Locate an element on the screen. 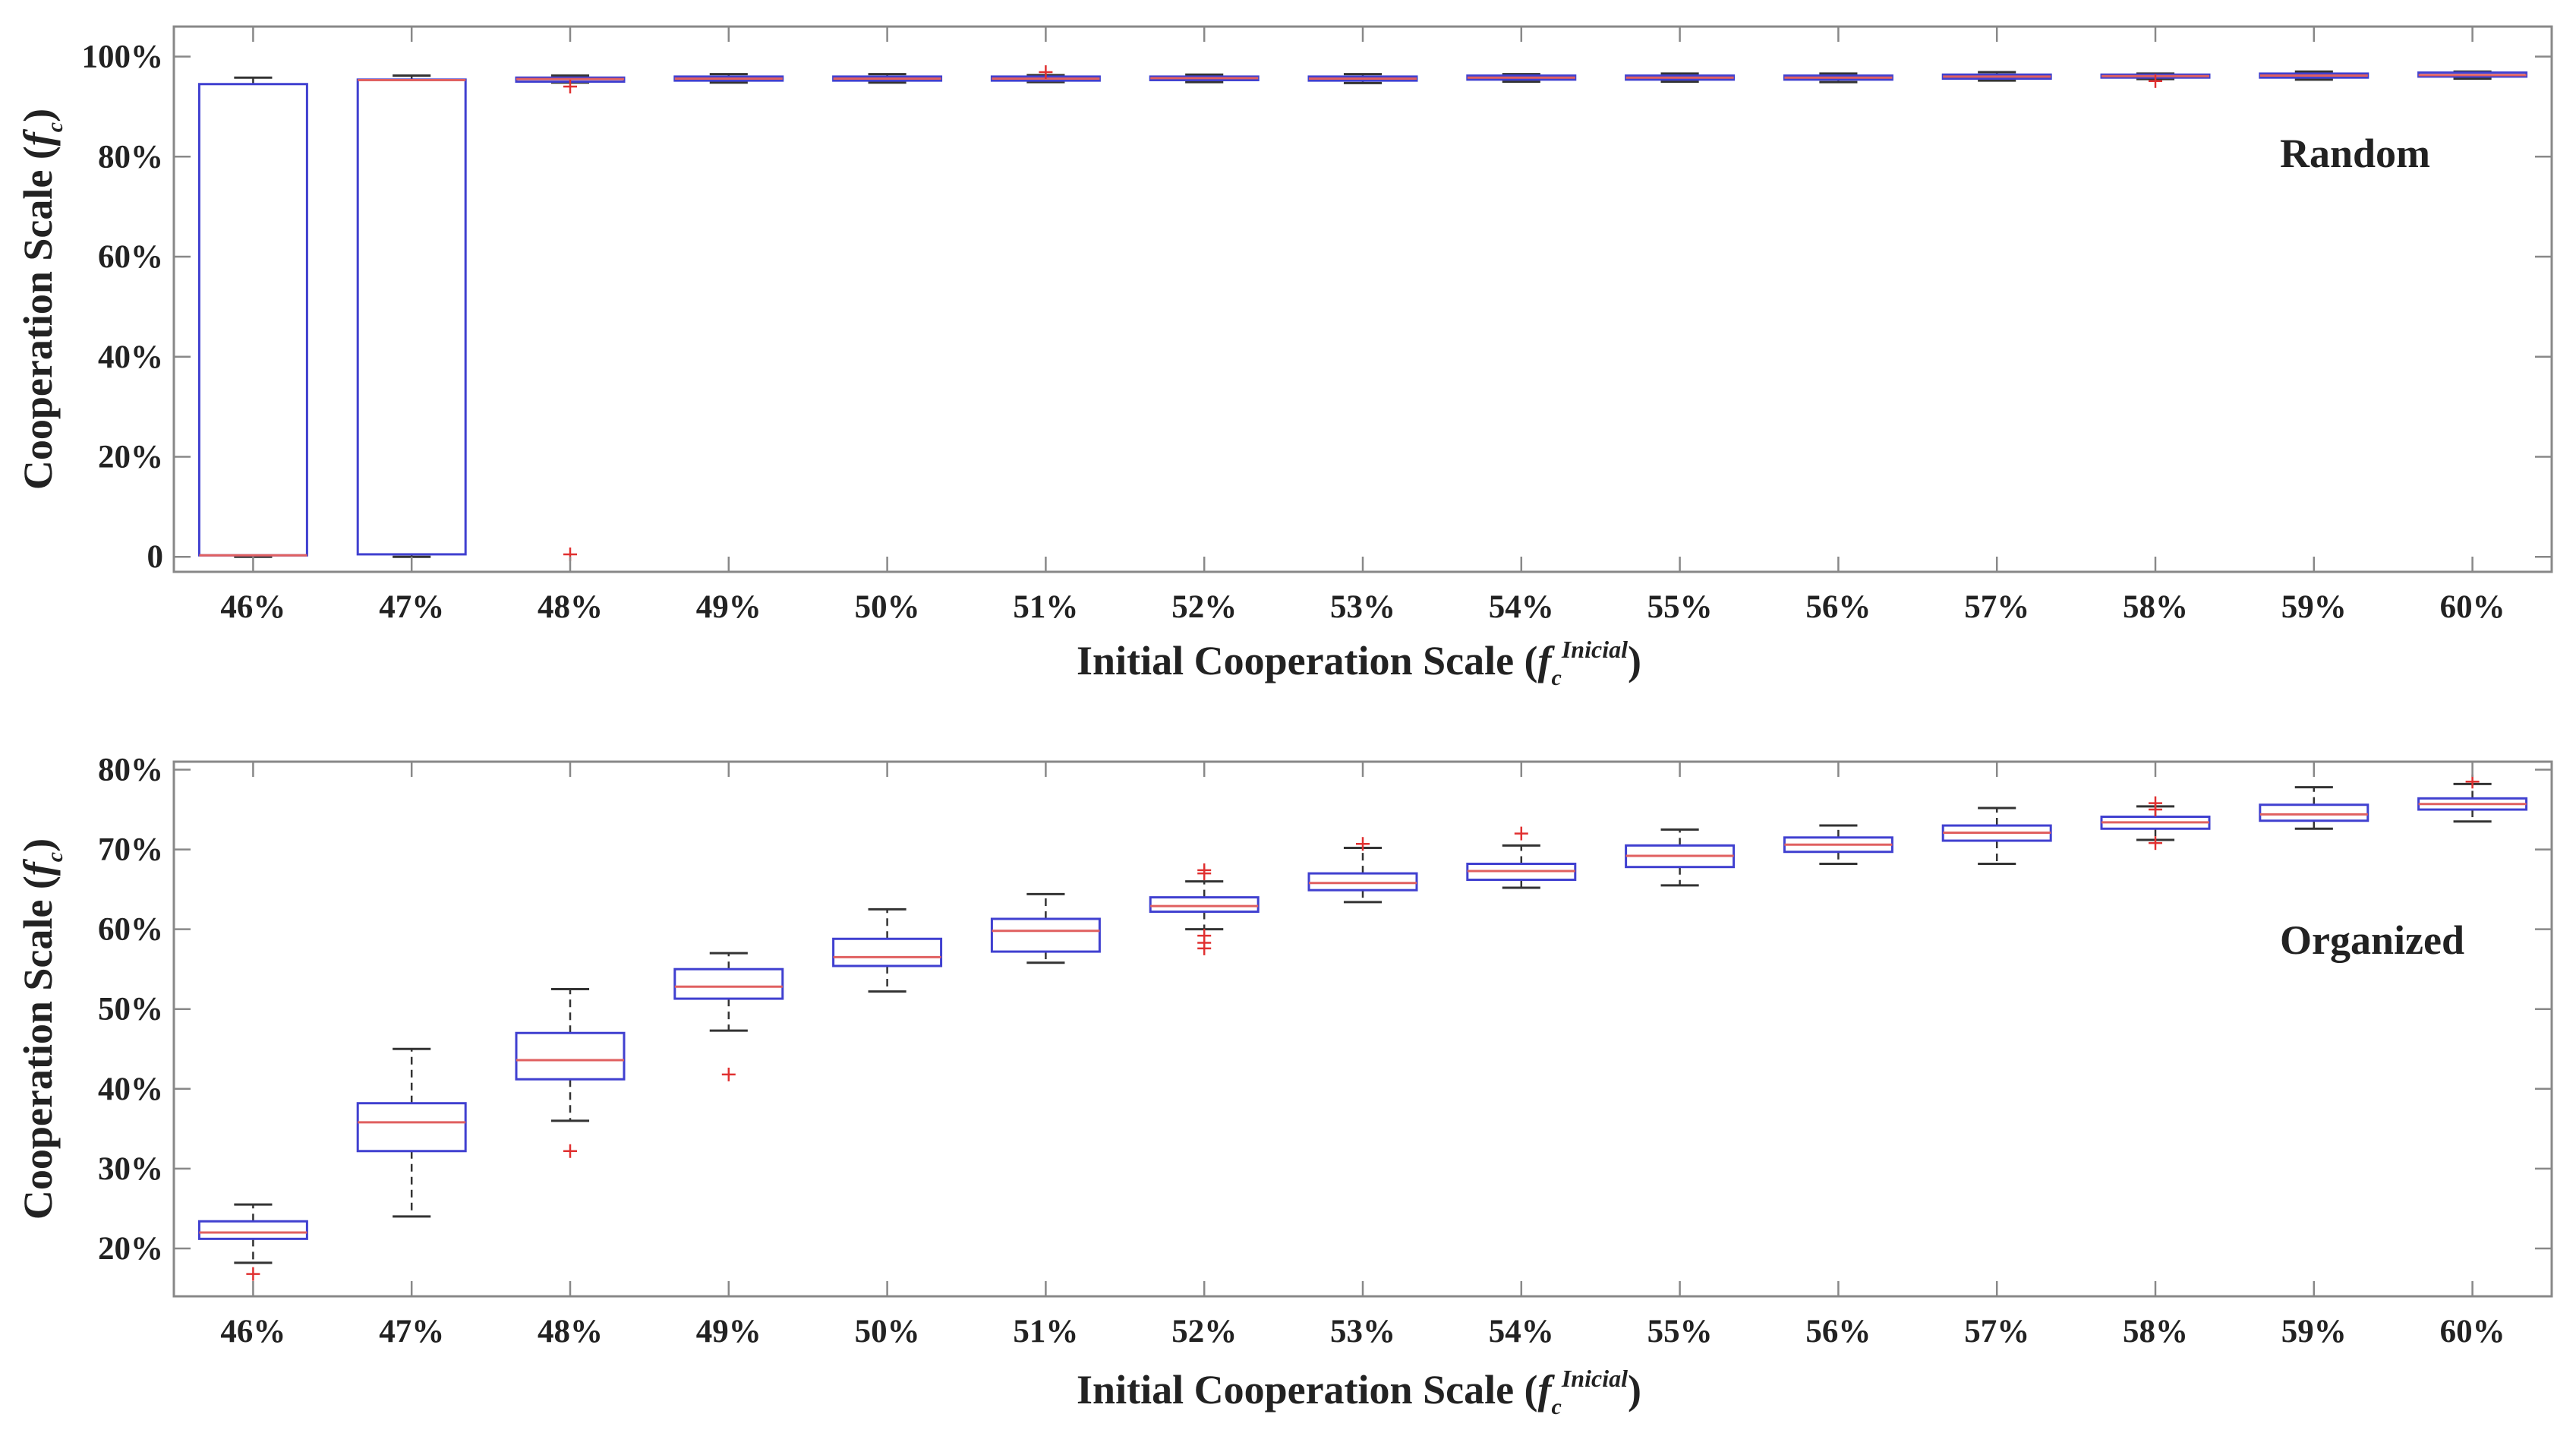 The width and height of the screenshot is (2576, 1433). y-tick-label: 30% is located at coordinates (130, 1169).